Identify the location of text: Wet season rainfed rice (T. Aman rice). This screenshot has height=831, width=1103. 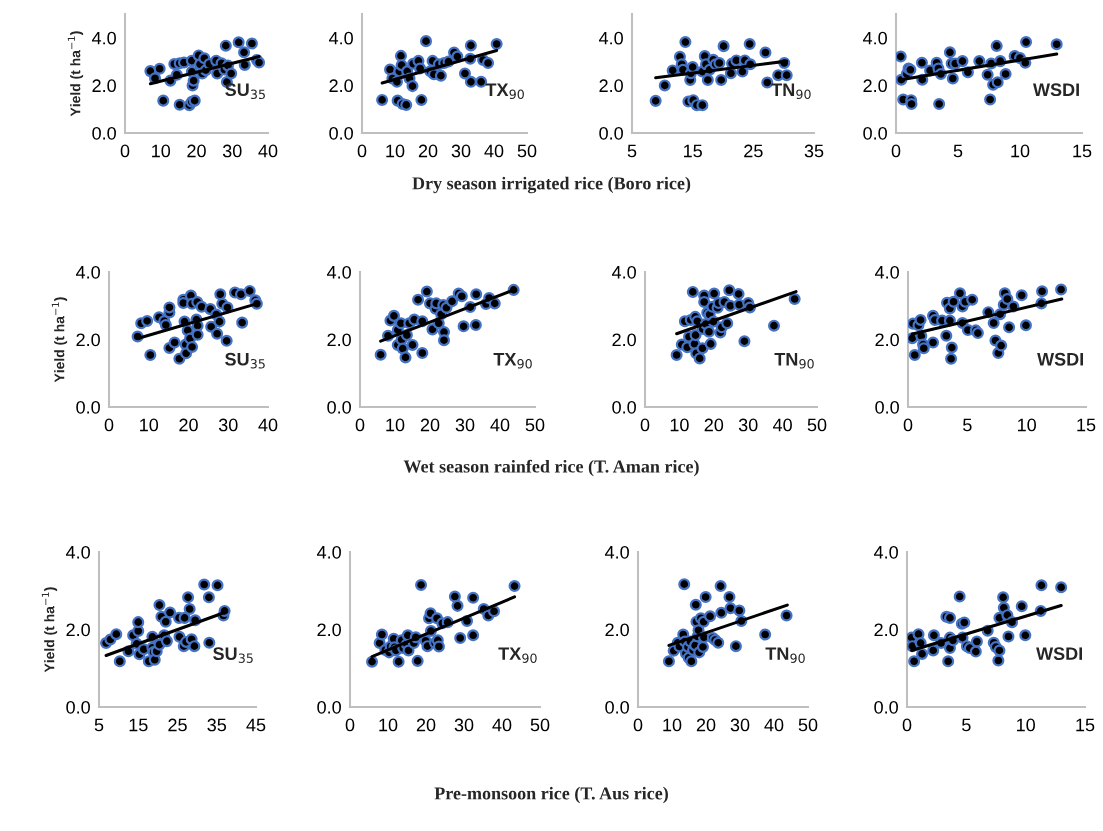
(551, 468).